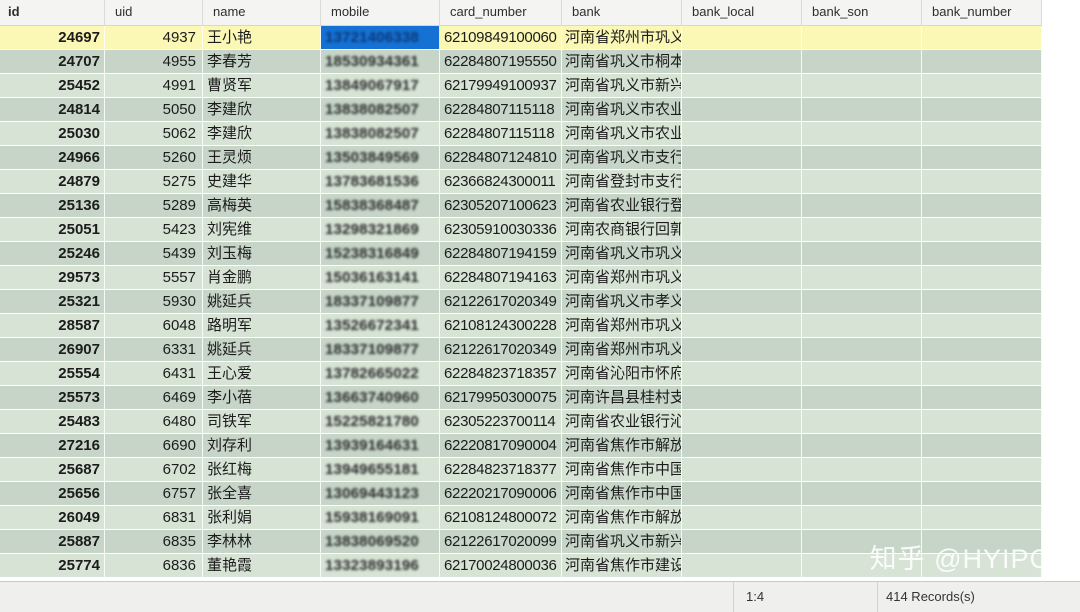 This screenshot has width=1080, height=612. Describe the element at coordinates (501, 469) in the screenshot. I see `cell-card_number: 62284823718377` at that location.